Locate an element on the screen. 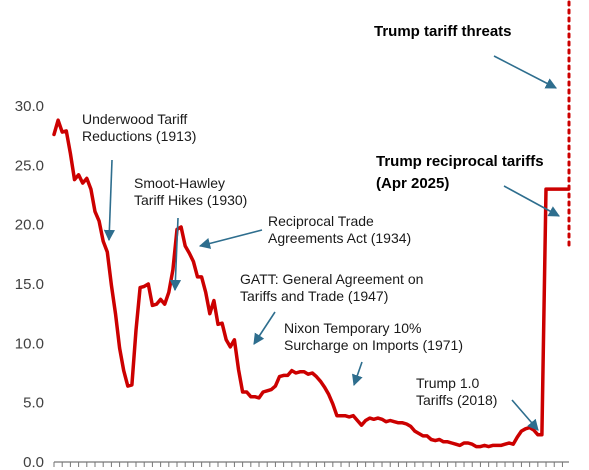  annotation-text-line: Smoot-Hawley is located at coordinates (179, 183).